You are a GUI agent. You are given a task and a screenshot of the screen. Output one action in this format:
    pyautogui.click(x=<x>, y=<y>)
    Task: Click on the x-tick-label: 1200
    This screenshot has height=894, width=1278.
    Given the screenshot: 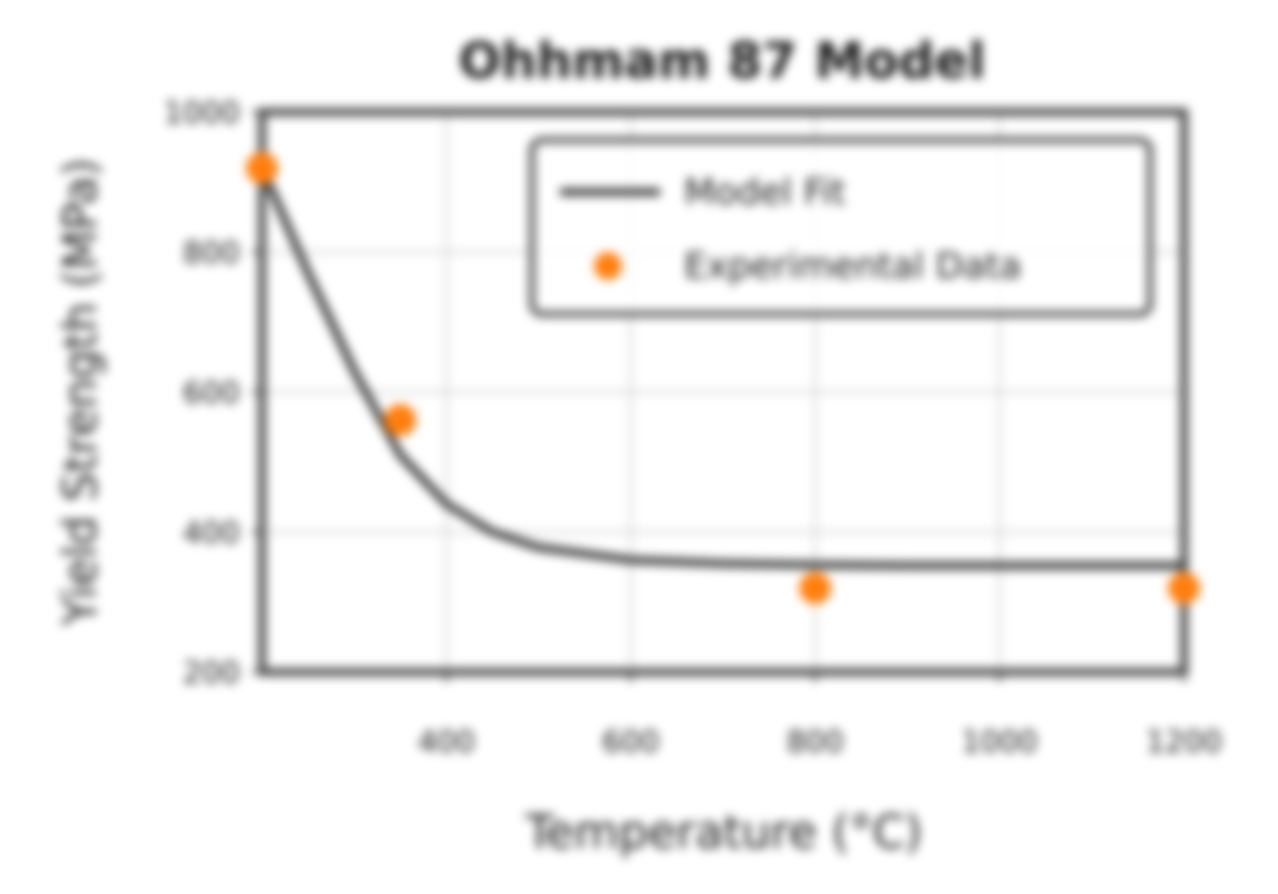 What is the action you would take?
    pyautogui.click(x=1184, y=742)
    